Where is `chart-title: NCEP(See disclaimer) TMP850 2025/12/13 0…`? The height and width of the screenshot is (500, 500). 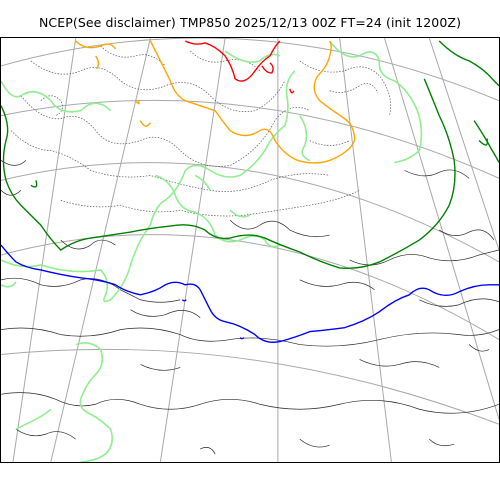
chart-title: NCEP(See disclaimer) TMP850 2025/12/13 0… is located at coordinates (250, 22).